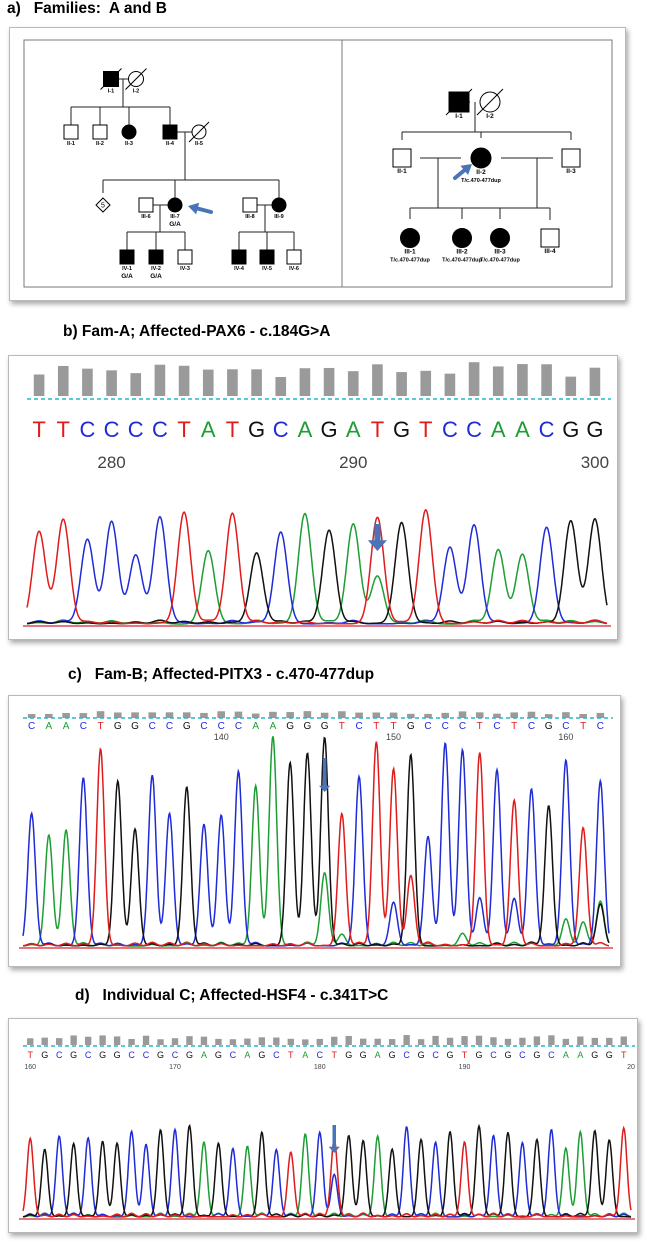 Image resolution: width=651 pixels, height=1245 pixels. What do you see at coordinates (136, 79) in the screenshot?
I see `family-a-individual-i-2-deceased-slash` at bounding box center [136, 79].